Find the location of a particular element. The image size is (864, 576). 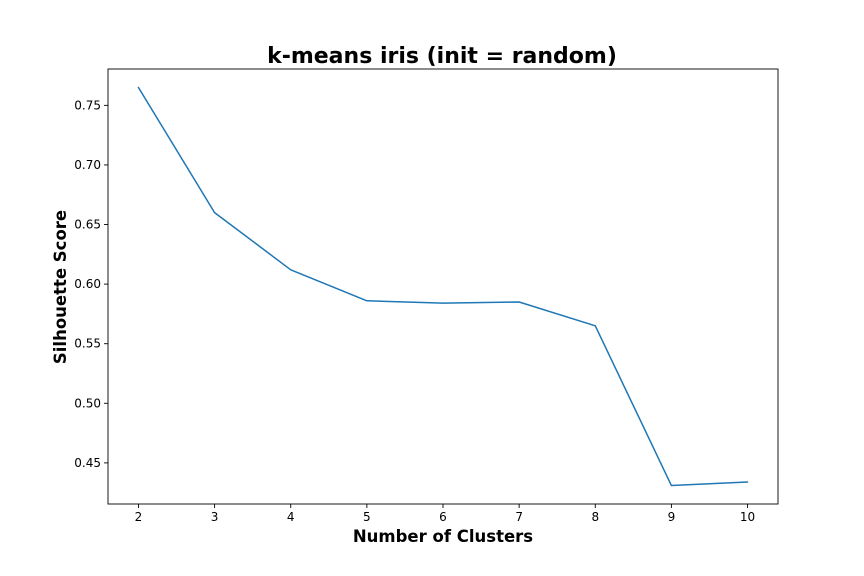

x-tick-label: 3 is located at coordinates (215, 517).